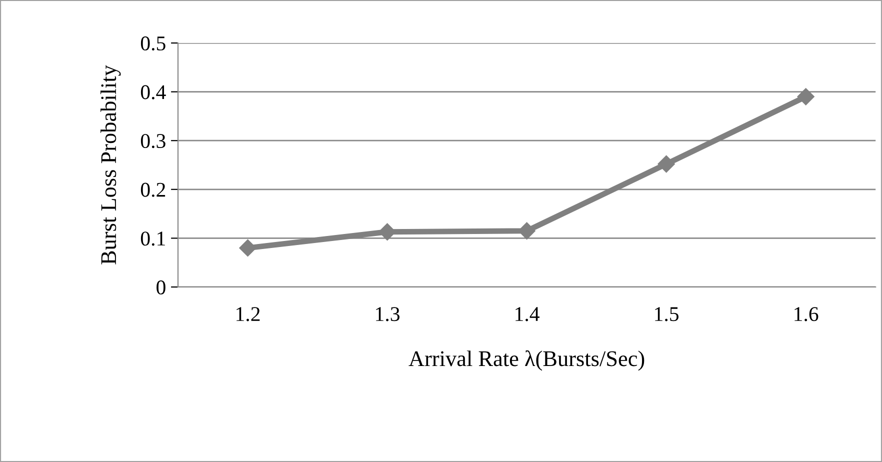 The image size is (882, 462). Describe the element at coordinates (152, 239) in the screenshot. I see `y-tick-label: 0.1` at that location.